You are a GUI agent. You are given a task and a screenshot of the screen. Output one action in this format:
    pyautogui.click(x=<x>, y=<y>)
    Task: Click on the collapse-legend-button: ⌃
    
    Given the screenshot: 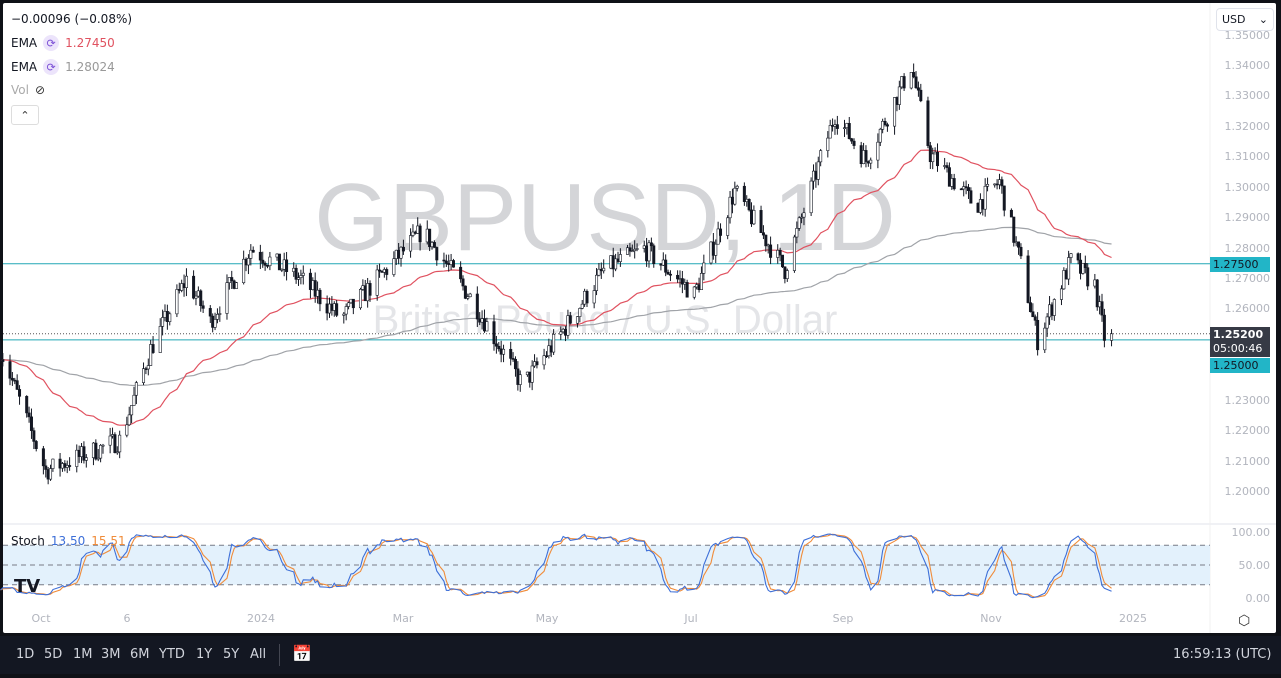 What is the action you would take?
    pyautogui.click(x=25, y=115)
    